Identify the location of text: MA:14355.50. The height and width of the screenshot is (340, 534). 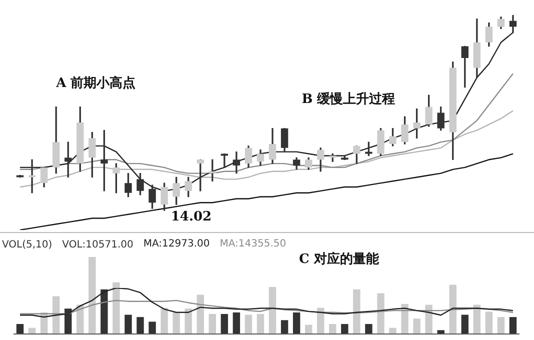
(253, 244).